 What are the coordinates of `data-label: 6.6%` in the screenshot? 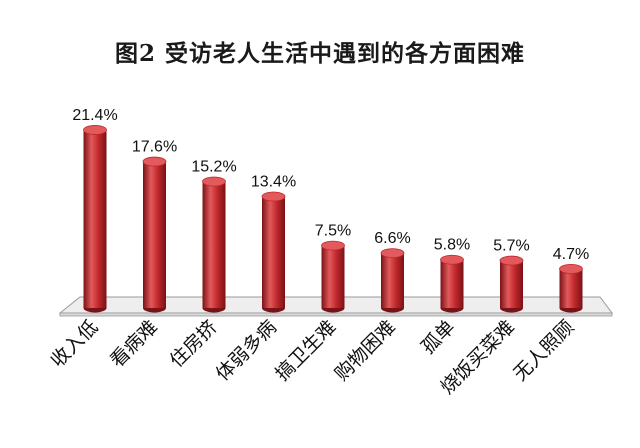 It's located at (392, 238).